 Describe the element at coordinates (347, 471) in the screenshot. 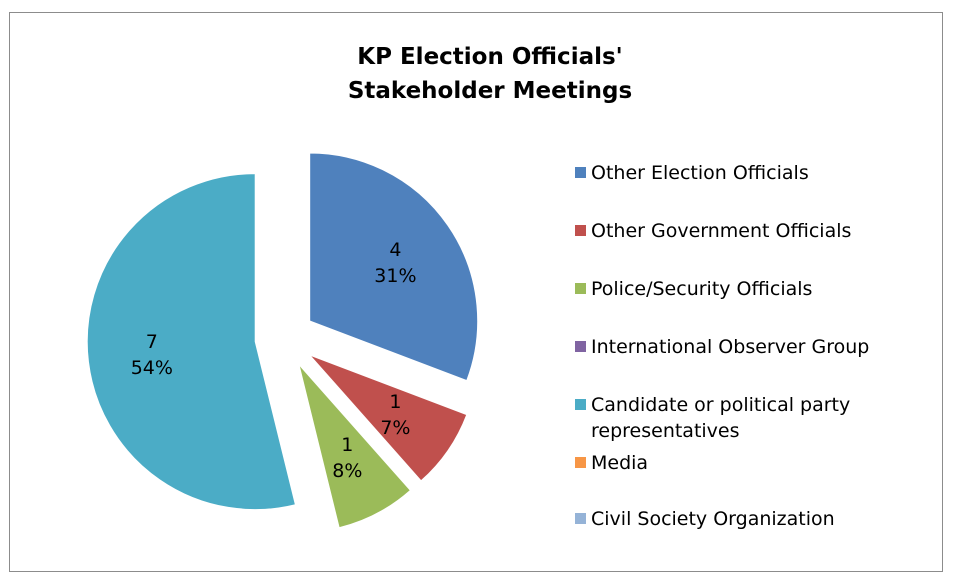

I see `data-label: 8%` at that location.